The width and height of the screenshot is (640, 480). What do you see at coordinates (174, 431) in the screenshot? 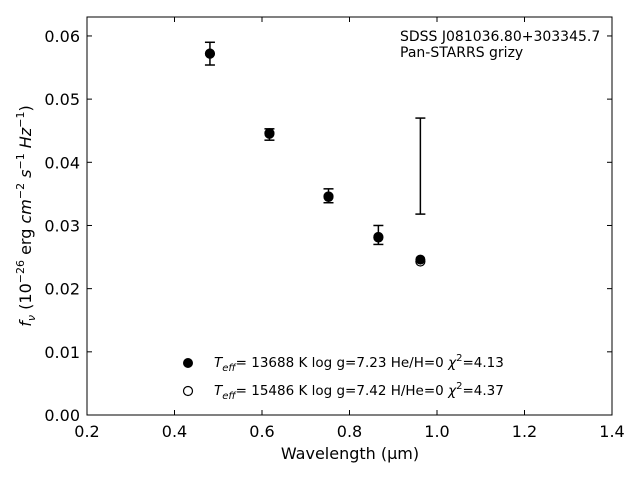
I see `x-tick-label: 0.4` at bounding box center [174, 431].